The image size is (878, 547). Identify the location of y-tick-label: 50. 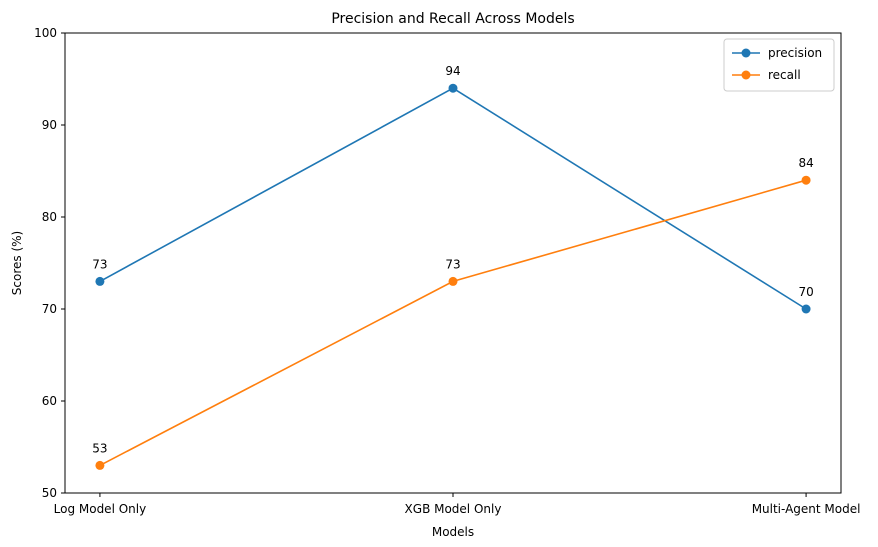
(49, 493).